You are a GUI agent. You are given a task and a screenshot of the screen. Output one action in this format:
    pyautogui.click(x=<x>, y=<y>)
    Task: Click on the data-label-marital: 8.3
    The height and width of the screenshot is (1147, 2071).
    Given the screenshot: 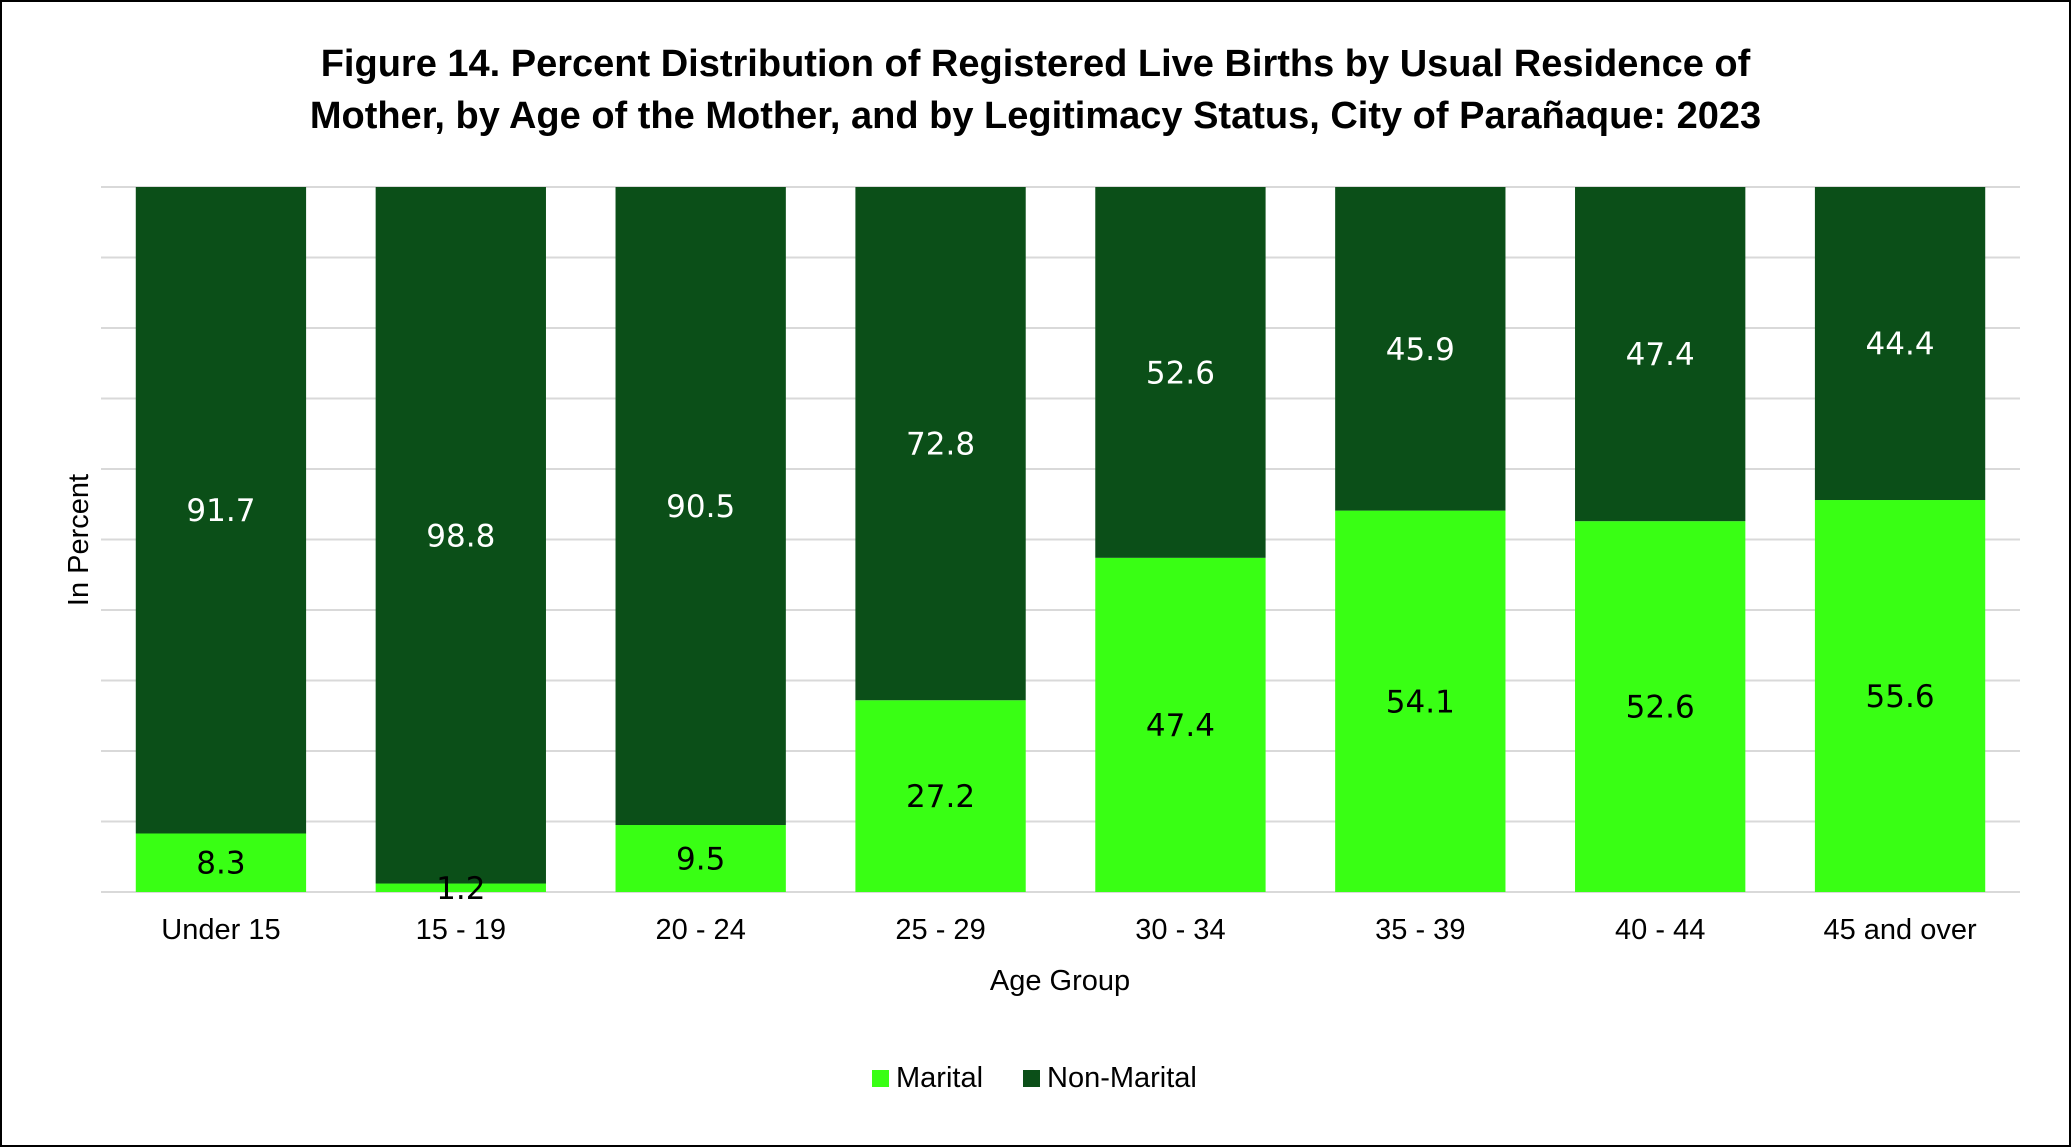 What is the action you would take?
    pyautogui.click(x=220, y=864)
    